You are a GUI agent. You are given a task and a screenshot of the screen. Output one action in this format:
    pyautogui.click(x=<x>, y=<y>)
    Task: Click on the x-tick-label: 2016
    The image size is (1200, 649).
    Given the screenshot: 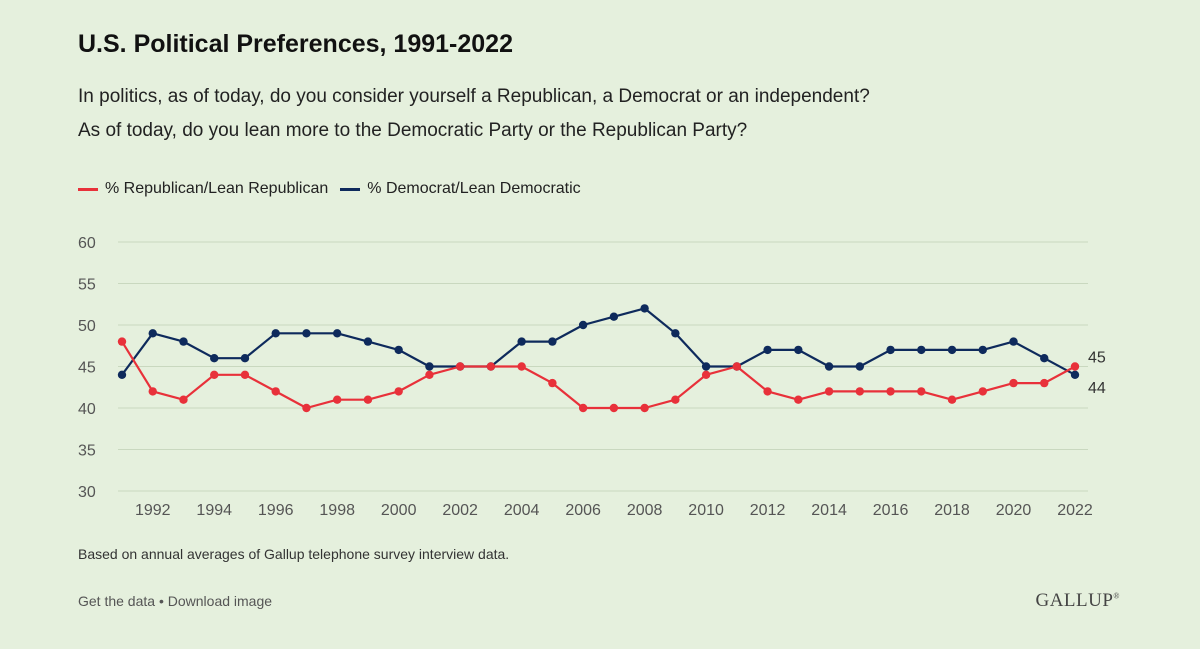 What is the action you would take?
    pyautogui.click(x=891, y=510)
    